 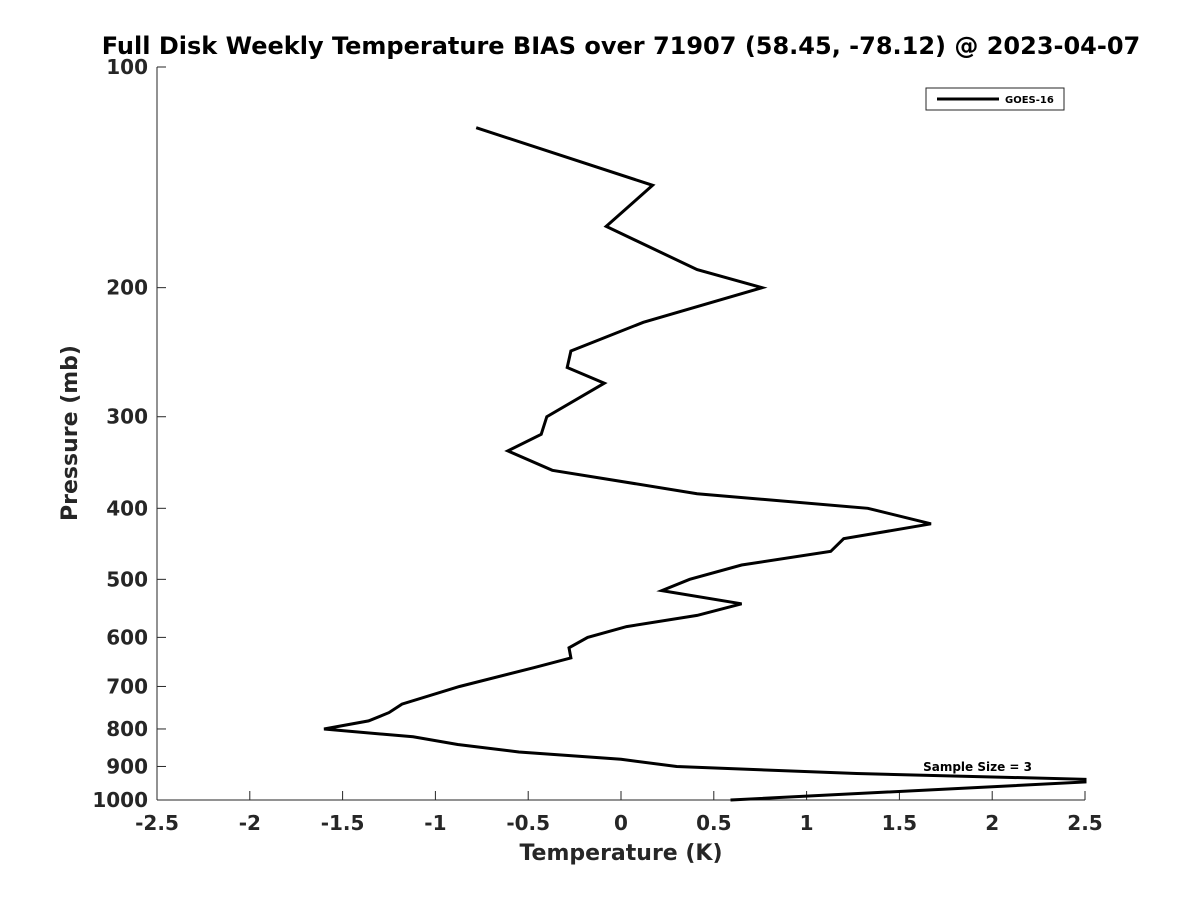 I want to click on x-tick-label: -1.5, so click(x=343, y=823).